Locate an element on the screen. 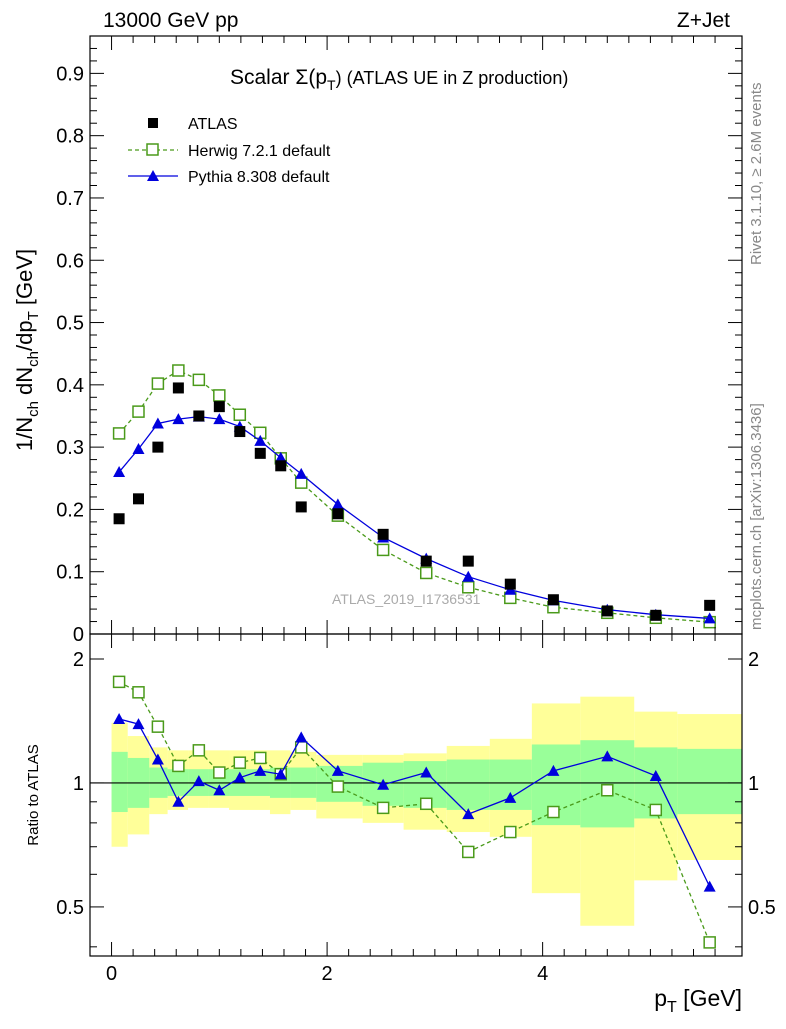 Image resolution: width=786 pixels, height=1029 pixels. header-right: Z+Jet is located at coordinates (703, 20).